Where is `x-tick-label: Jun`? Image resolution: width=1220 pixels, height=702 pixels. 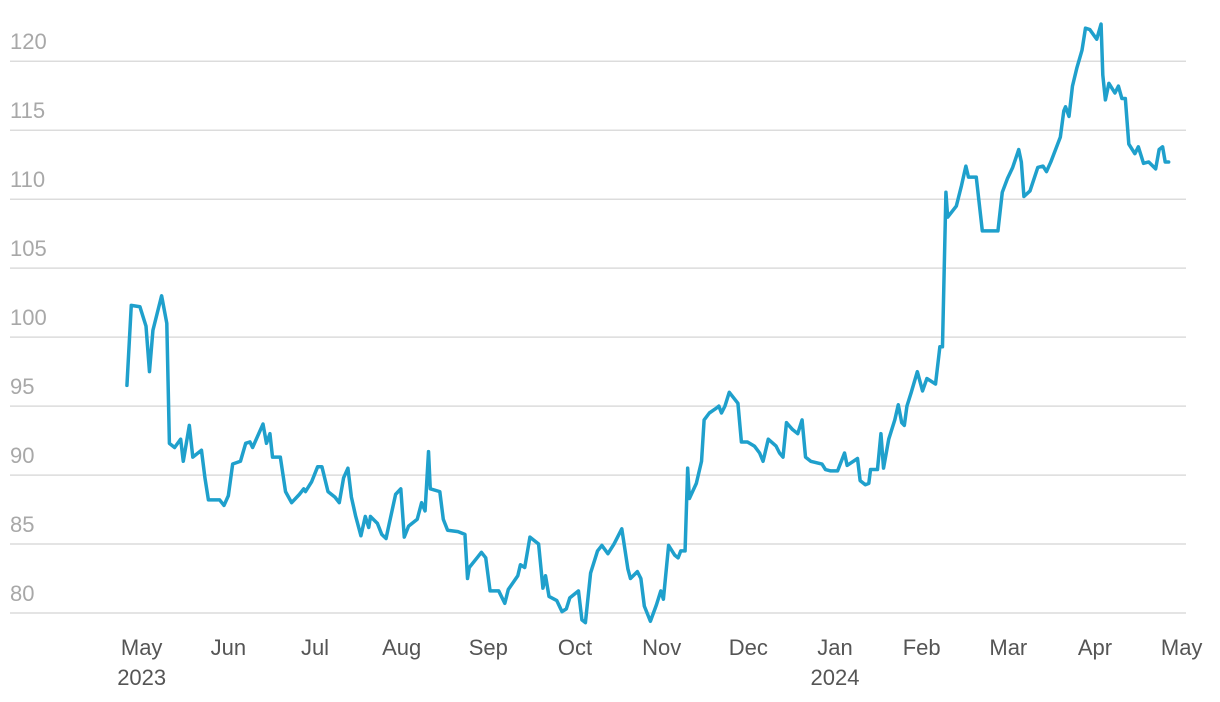 x-tick-label: Jun is located at coordinates (228, 647).